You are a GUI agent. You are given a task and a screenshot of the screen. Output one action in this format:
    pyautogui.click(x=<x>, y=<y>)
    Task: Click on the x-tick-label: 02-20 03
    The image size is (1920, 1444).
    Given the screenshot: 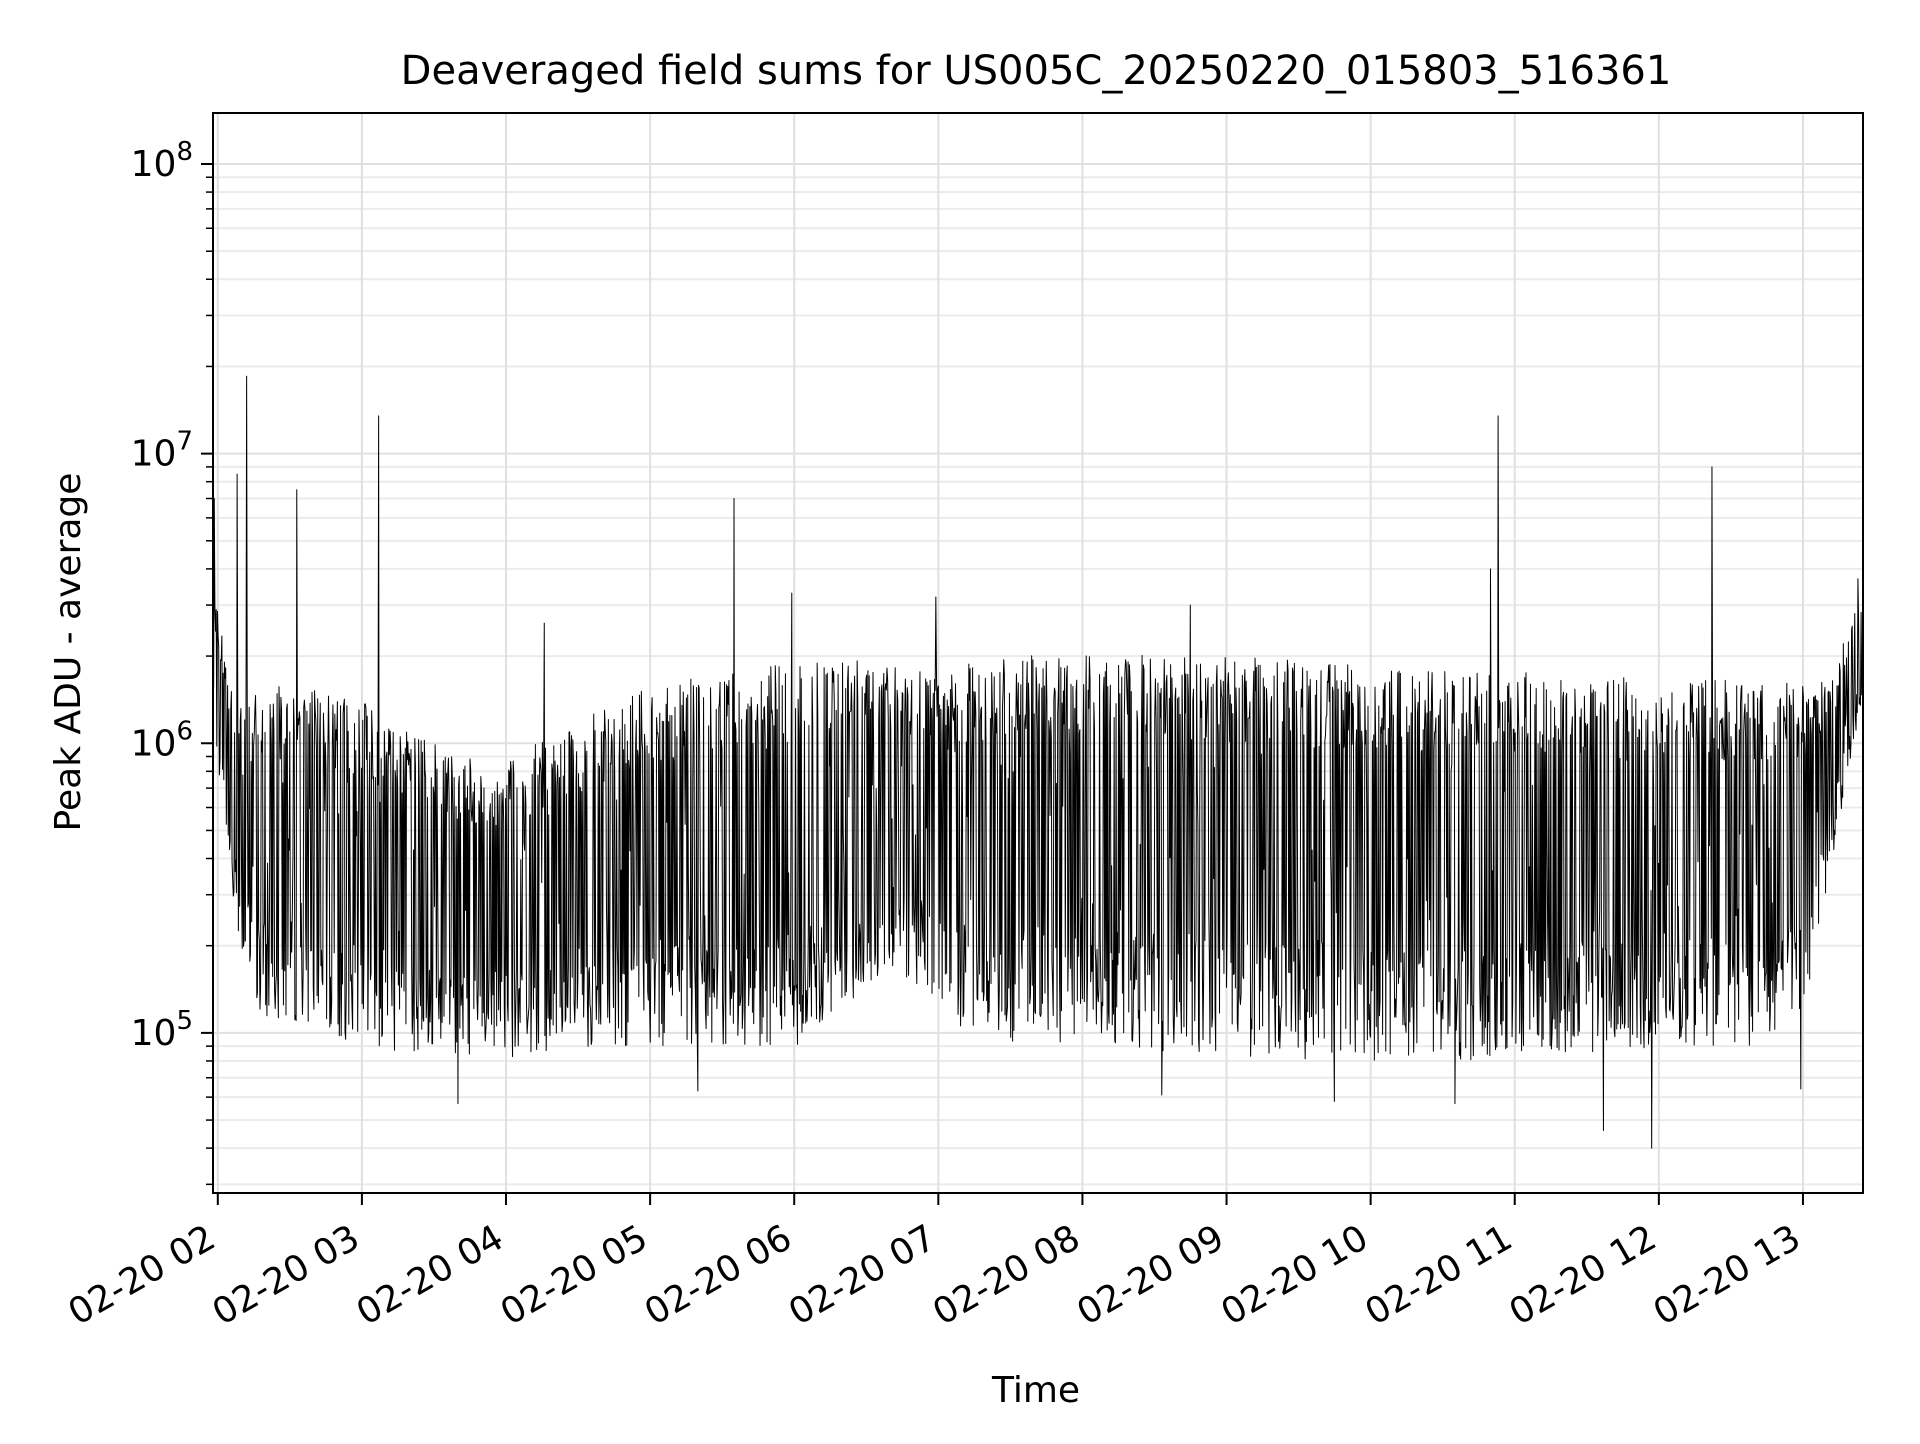 What is the action you would take?
    pyautogui.click(x=286, y=1275)
    